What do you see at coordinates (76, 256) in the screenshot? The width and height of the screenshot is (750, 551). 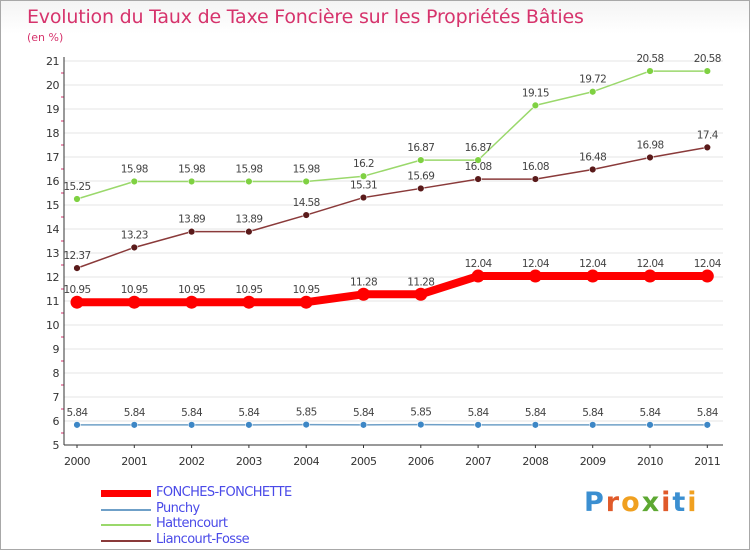 I see `data-label: 12.37` at bounding box center [76, 256].